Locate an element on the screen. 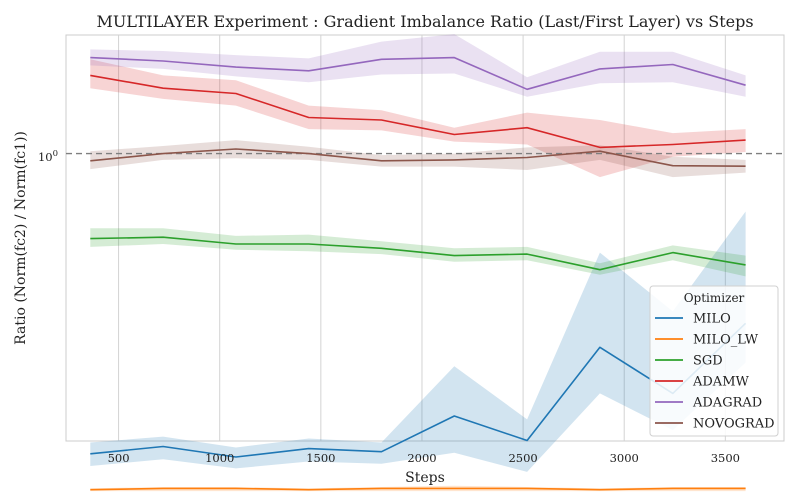 This screenshot has width=800, height=500. x-tick-labels: 500 1000 1500 2000 2500 3000 3500 is located at coordinates (424, 458).